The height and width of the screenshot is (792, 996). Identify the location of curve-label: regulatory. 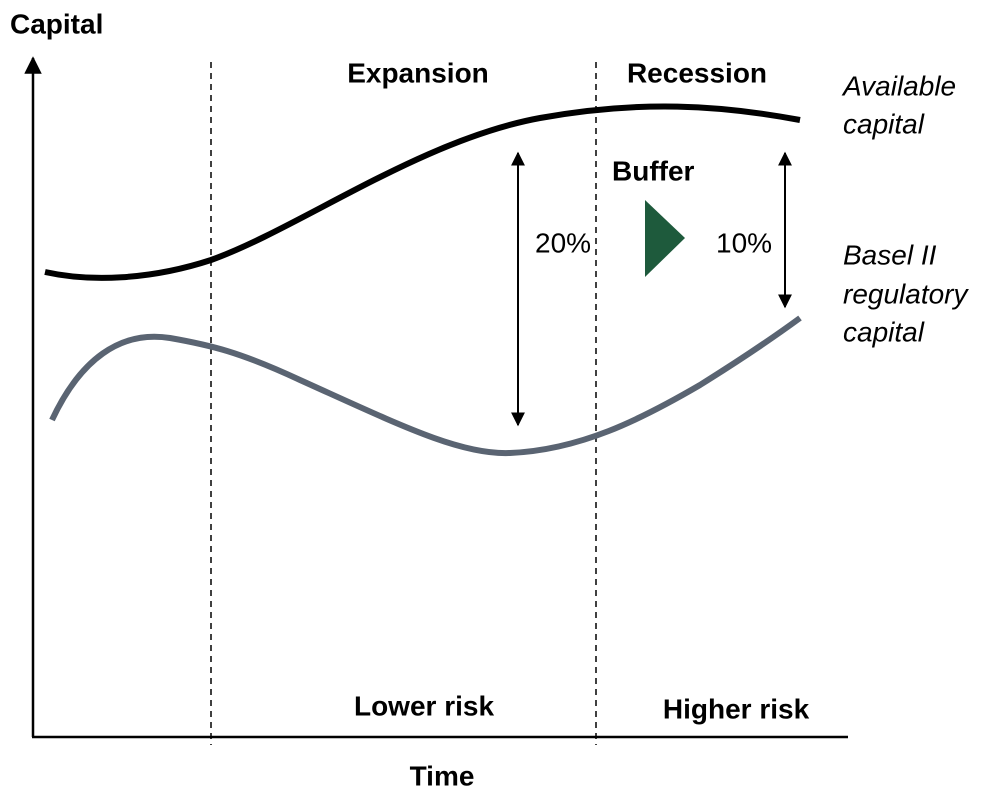
(906, 293).